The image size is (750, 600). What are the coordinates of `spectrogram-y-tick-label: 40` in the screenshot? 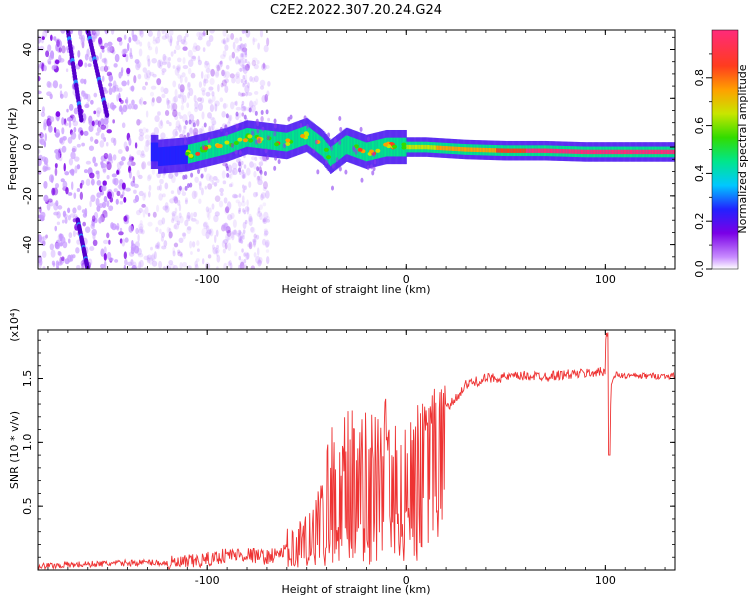 It's located at (27, 50).